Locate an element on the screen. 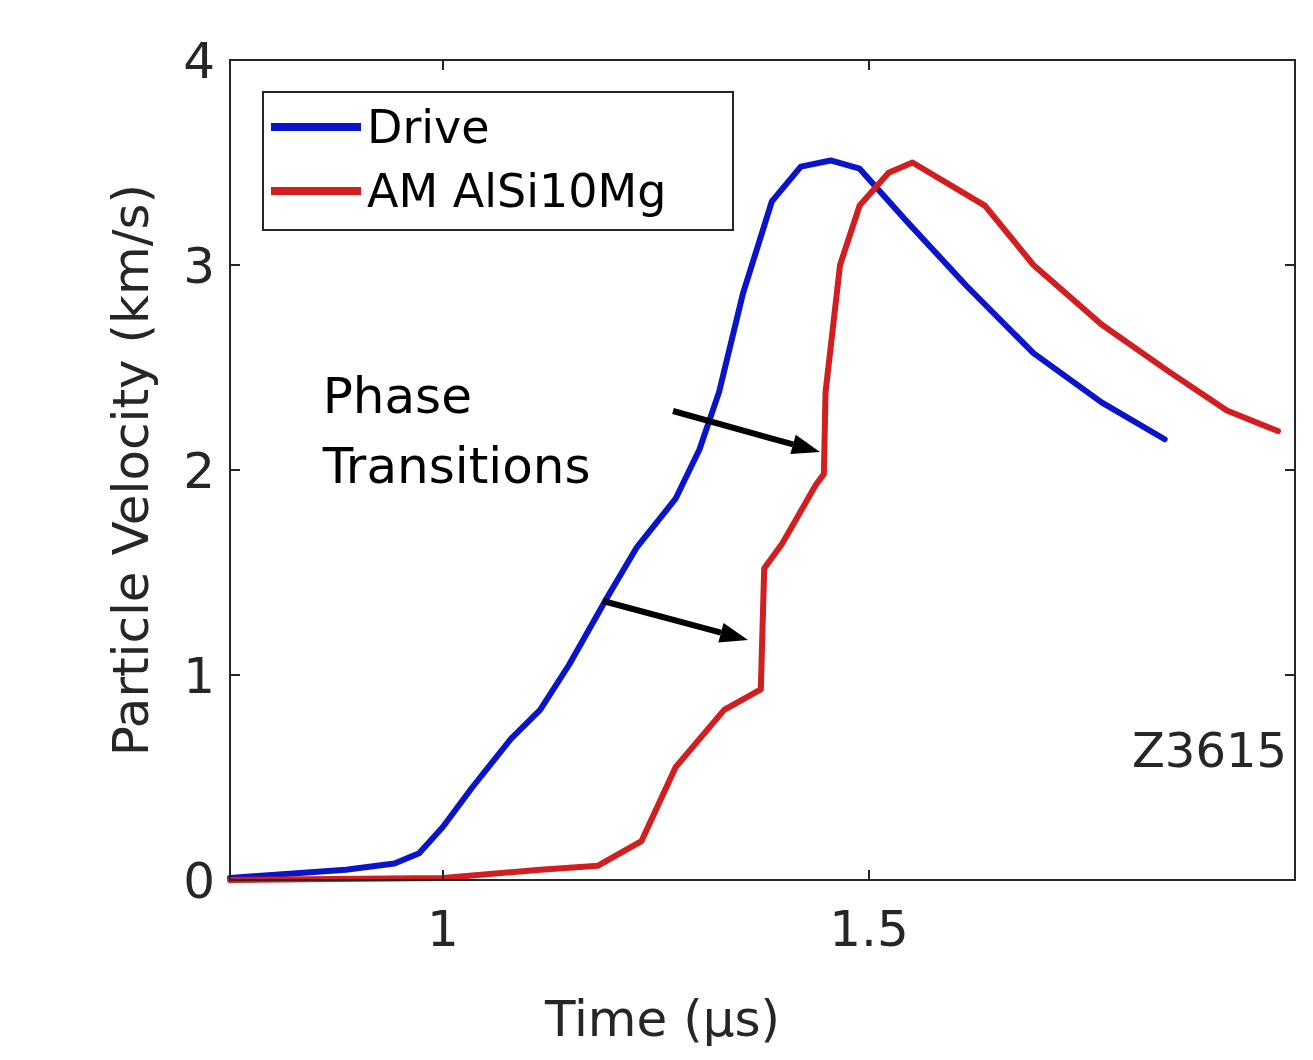 This screenshot has height=1060, width=1313. y-tick-label: 0 is located at coordinates (199, 880).